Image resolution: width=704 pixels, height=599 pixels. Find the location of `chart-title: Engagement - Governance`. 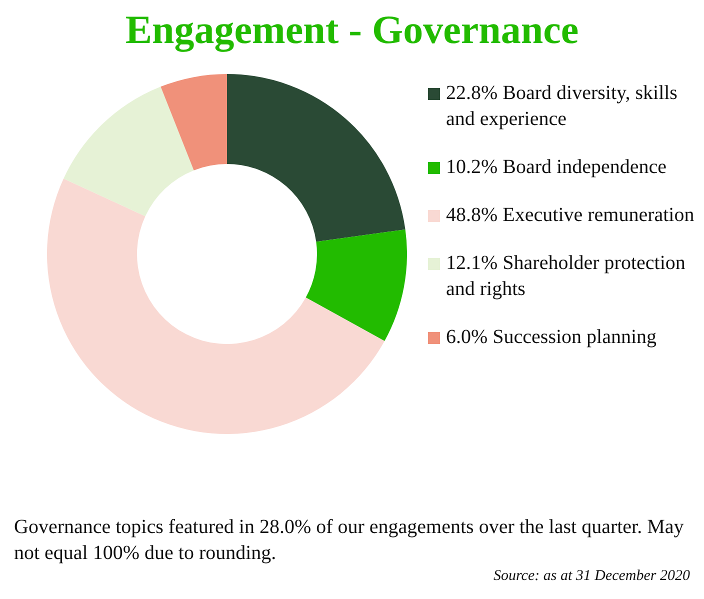

chart-title: Engagement - Governance is located at coordinates (352, 29).